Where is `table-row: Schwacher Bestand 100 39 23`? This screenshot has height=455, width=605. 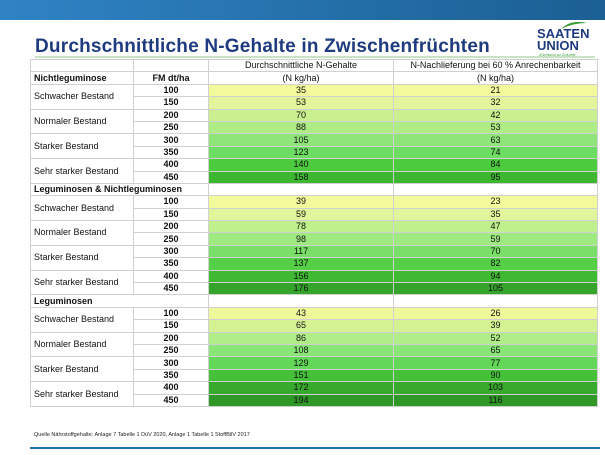 table-row: Schwacher Bestand 100 39 23 is located at coordinates (314, 208).